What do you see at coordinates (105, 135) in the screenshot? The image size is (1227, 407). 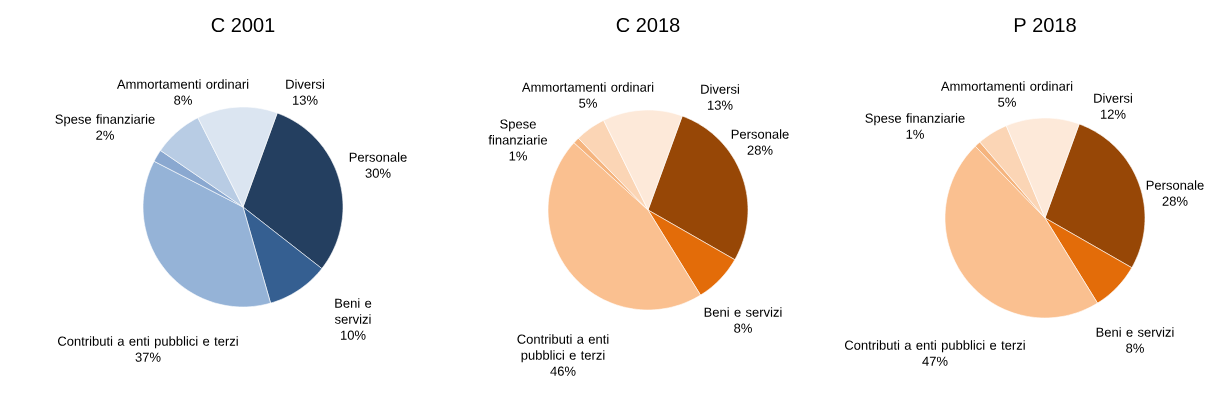 I see `data-label: 2%` at bounding box center [105, 135].